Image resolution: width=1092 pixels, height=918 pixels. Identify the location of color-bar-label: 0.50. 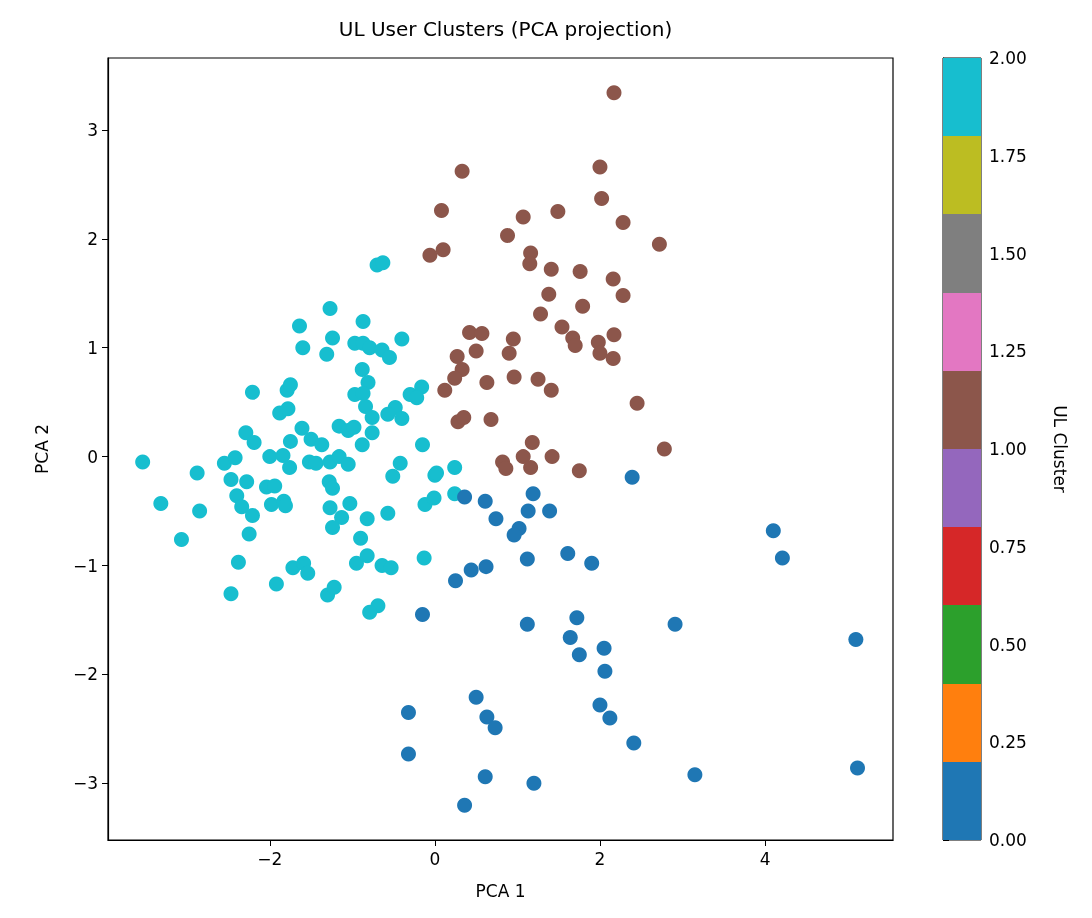
(1008, 644).